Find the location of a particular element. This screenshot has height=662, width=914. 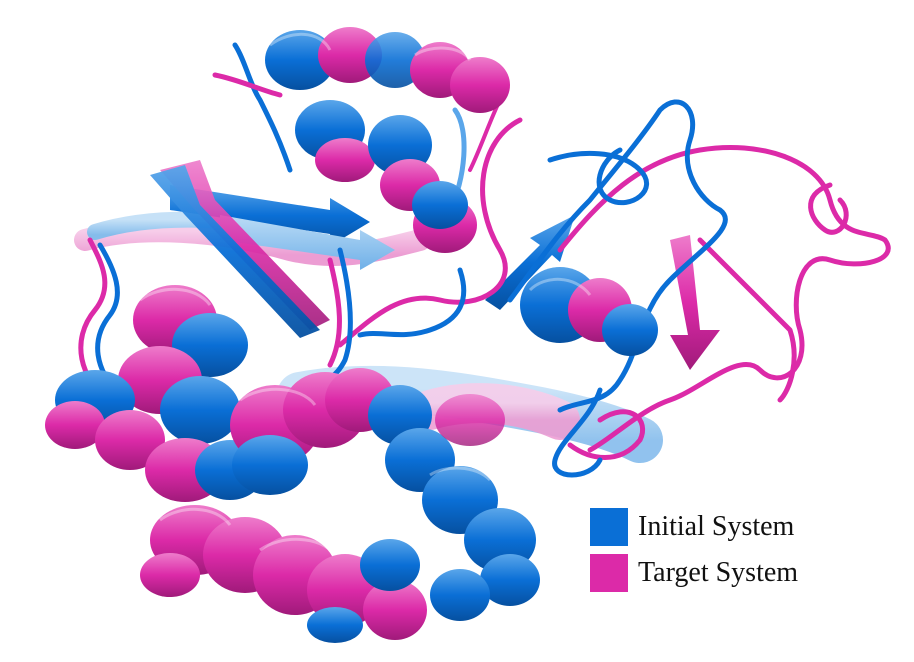

legend-label-target: Target System is located at coordinates (718, 572).